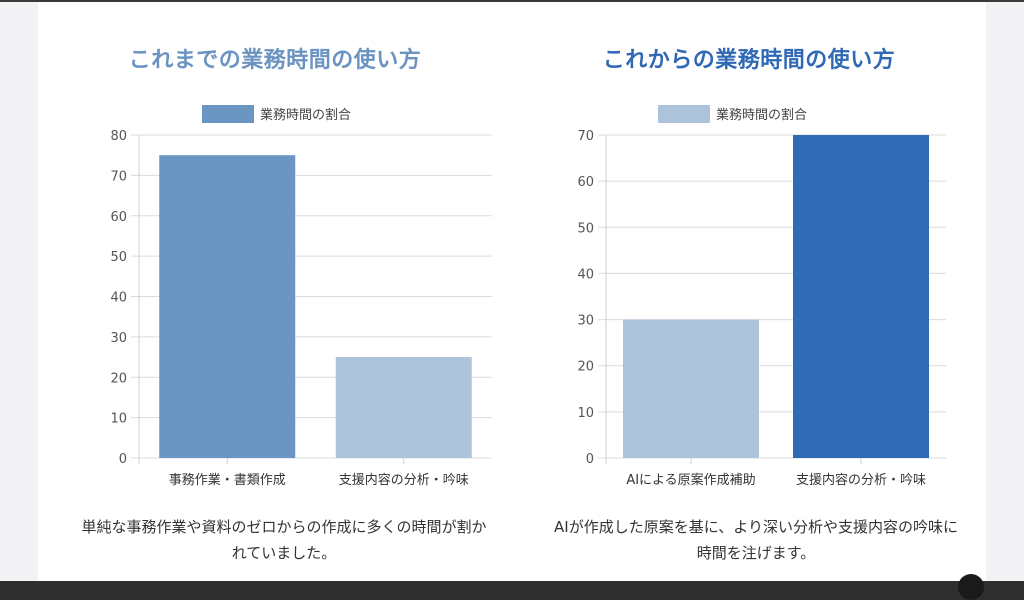  What do you see at coordinates (1005, 291) in the screenshot?
I see `right-margin` at bounding box center [1005, 291].